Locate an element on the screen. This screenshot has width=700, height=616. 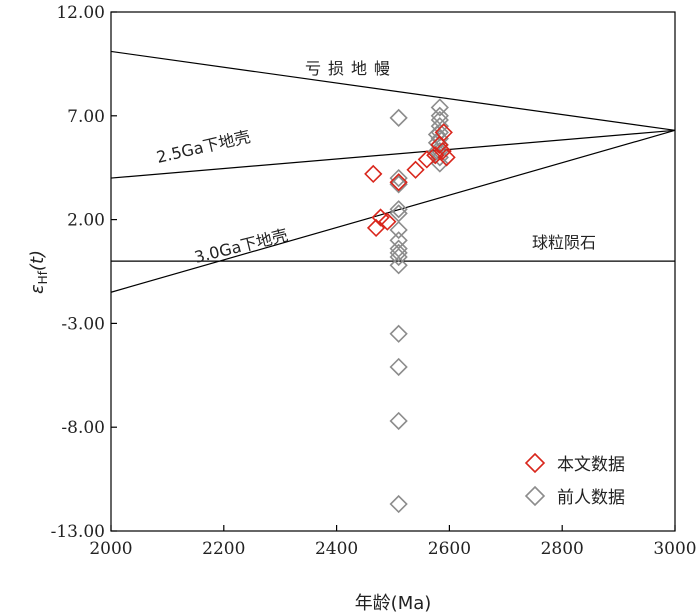
legend-marker-this-study is located at coordinates (535, 463).